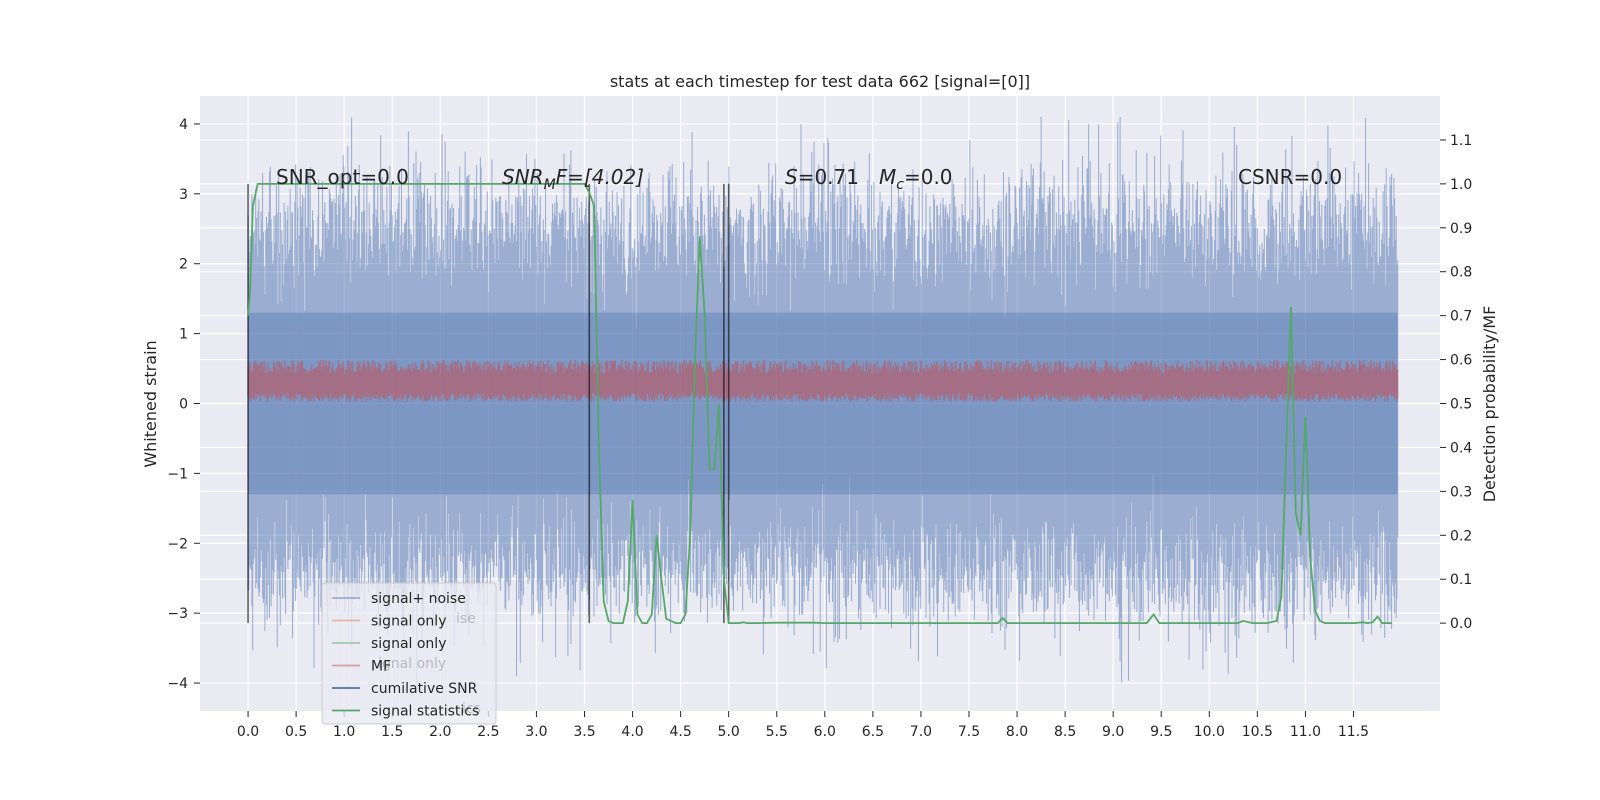  I want to click on annotation-snr-mf: SNRMF=[4.02], so click(573, 179).